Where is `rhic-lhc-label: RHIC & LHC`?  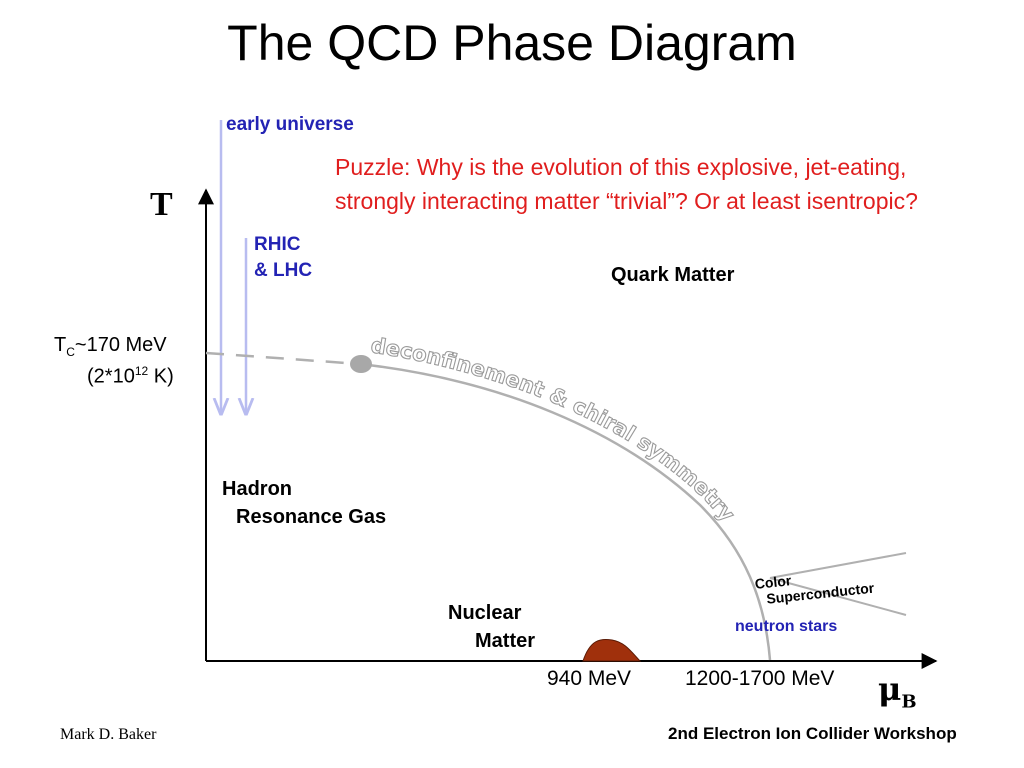 rhic-lhc-label: RHIC & LHC is located at coordinates (283, 258).